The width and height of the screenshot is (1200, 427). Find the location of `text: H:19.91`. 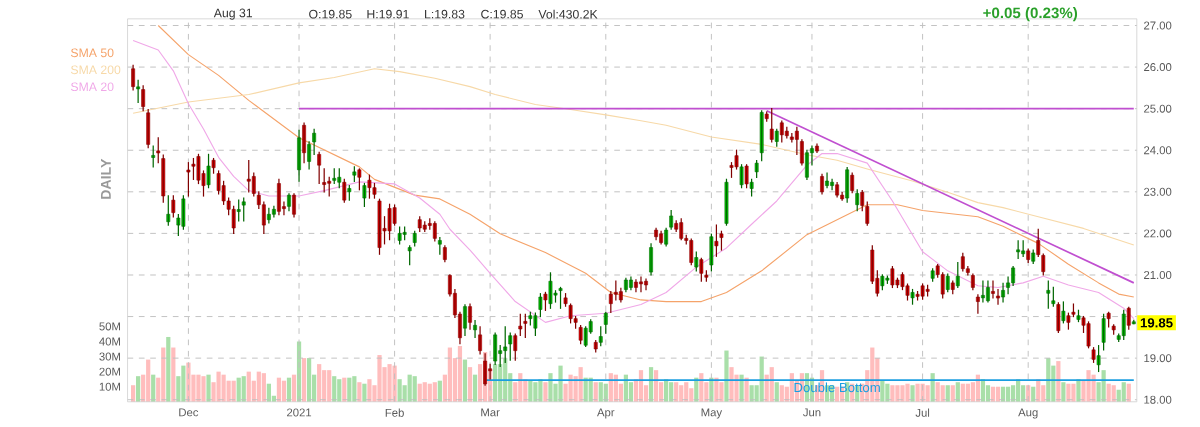

text: H:19.91 is located at coordinates (388, 14).